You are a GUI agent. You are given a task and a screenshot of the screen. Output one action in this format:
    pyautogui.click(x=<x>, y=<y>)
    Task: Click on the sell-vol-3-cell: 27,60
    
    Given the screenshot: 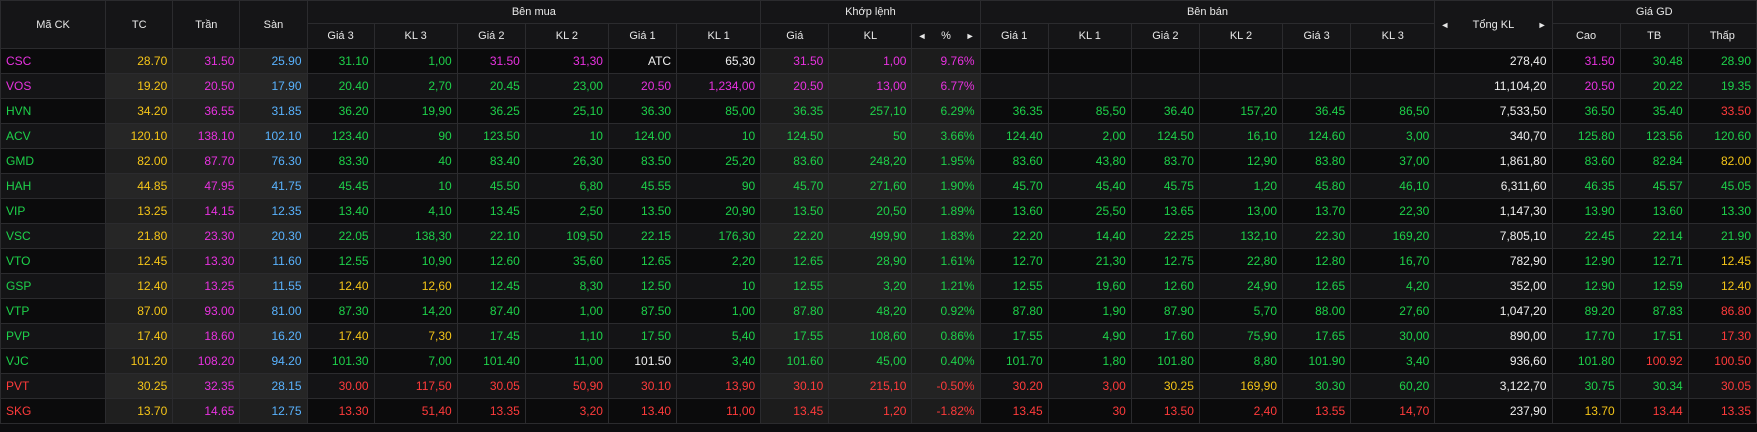 What is the action you would take?
    pyautogui.click(x=1393, y=311)
    